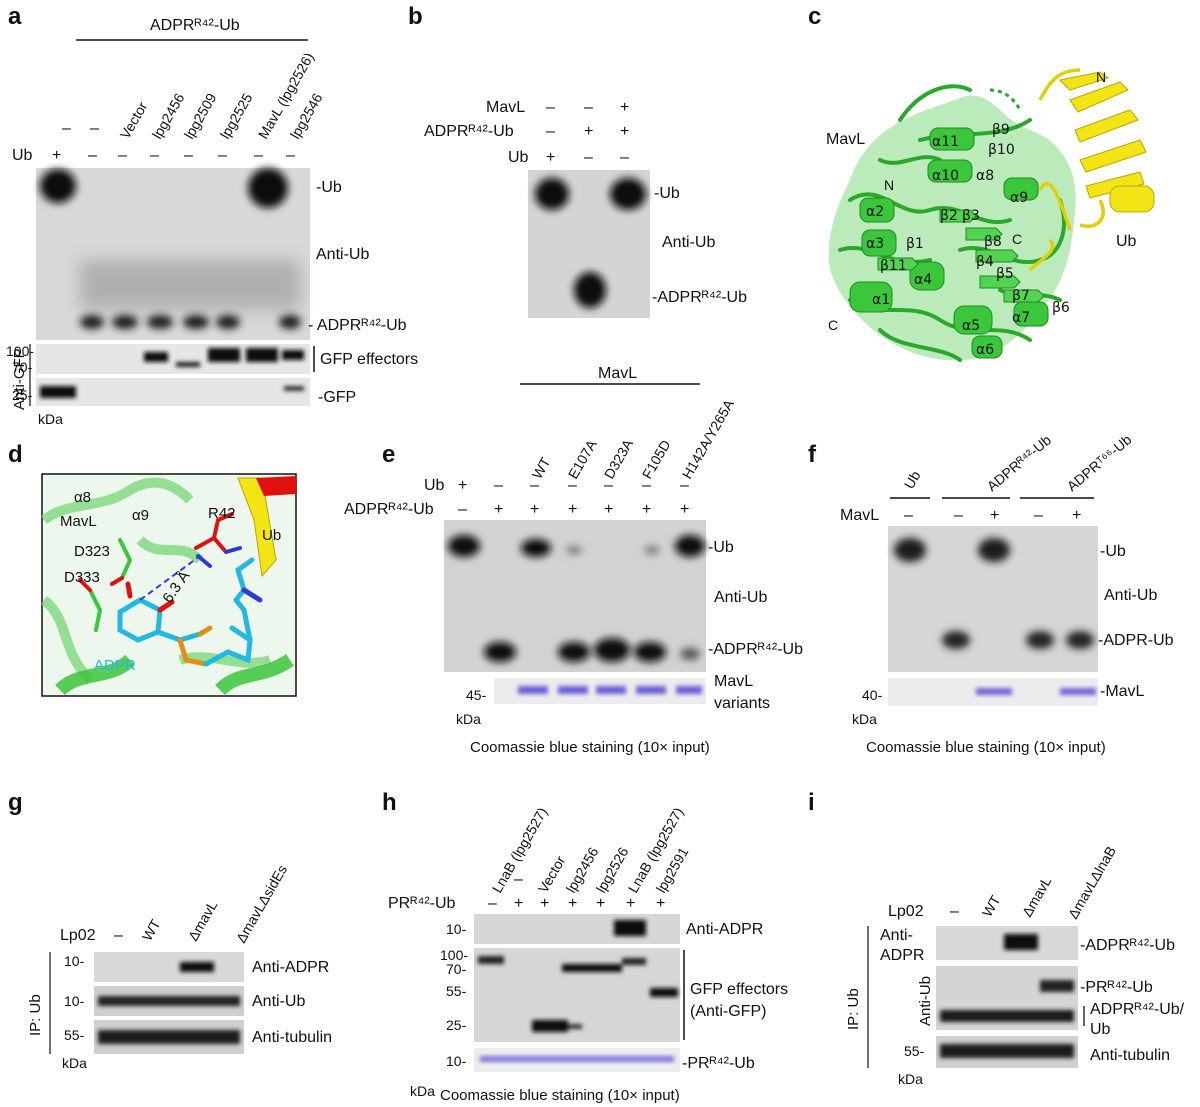 This screenshot has height=1107, width=1200. Describe the element at coordinates (608, 485) in the screenshot. I see `e-ub-5: –` at that location.